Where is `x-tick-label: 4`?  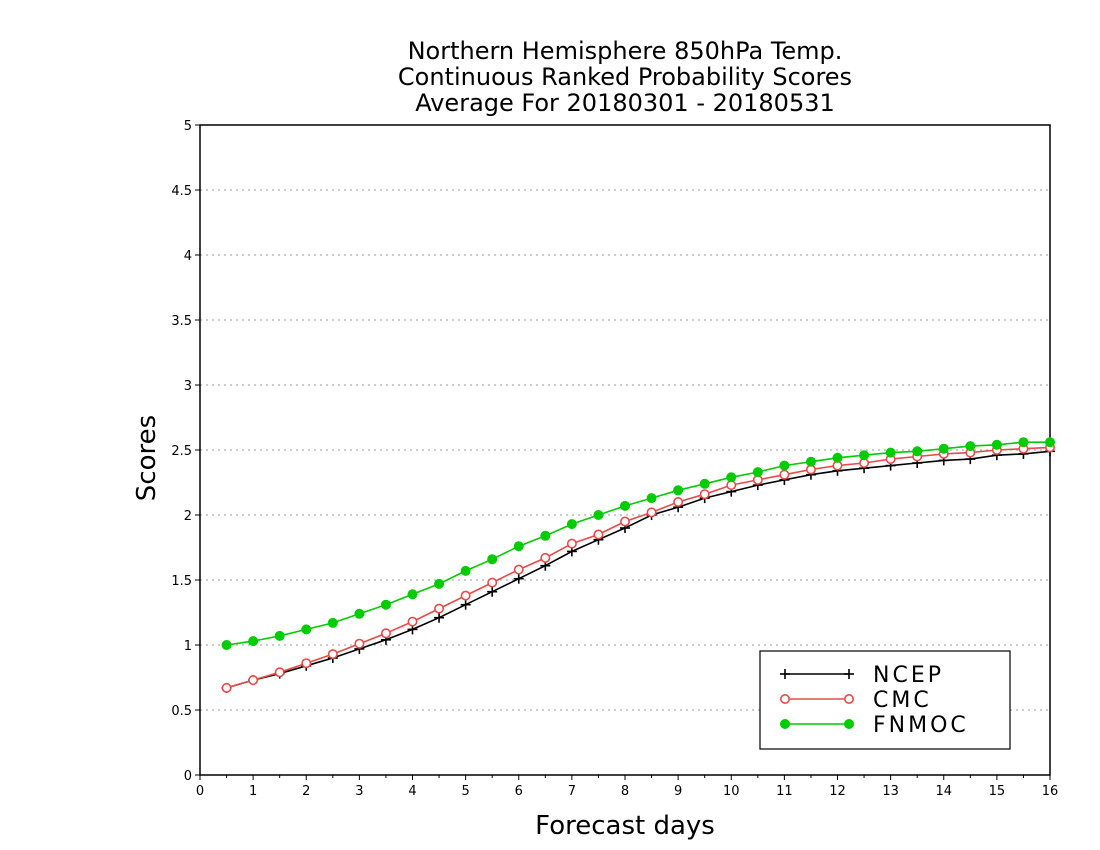 x-tick-label: 4 is located at coordinates (412, 791).